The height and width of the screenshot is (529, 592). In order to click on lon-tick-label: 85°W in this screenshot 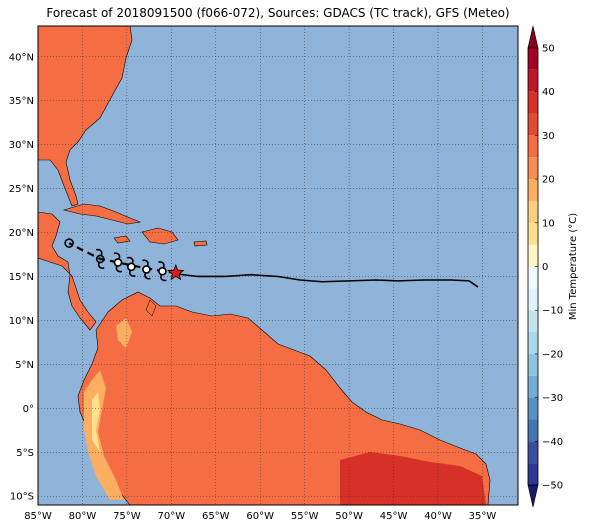, I will do `click(38, 516)`.